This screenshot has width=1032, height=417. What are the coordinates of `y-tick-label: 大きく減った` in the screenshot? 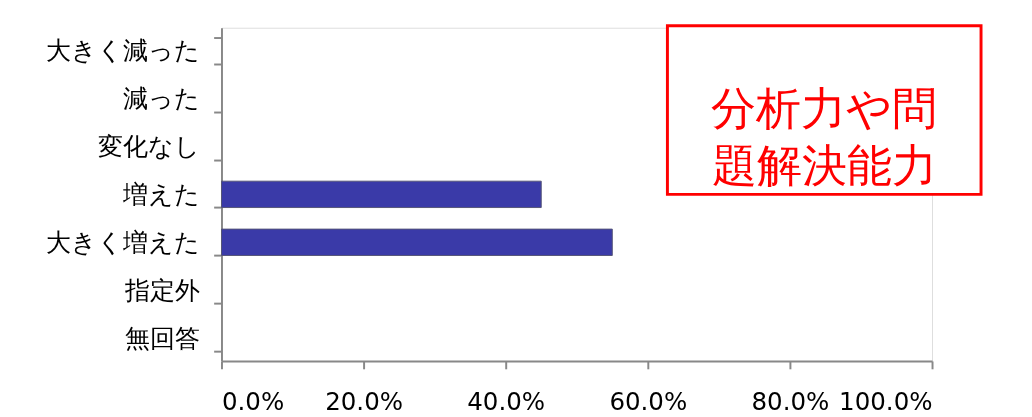 It's located at (123, 50).